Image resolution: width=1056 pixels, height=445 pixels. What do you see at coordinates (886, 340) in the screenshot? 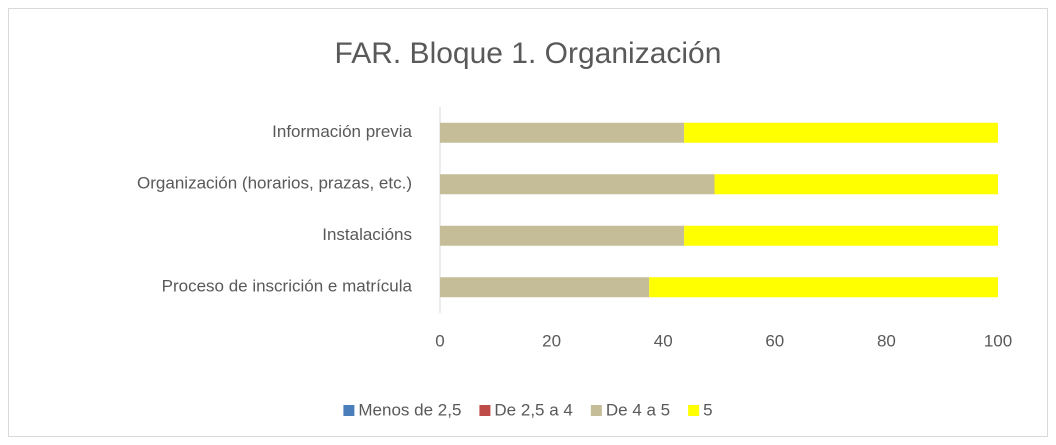
I see `x-tick-label: 80` at bounding box center [886, 340].